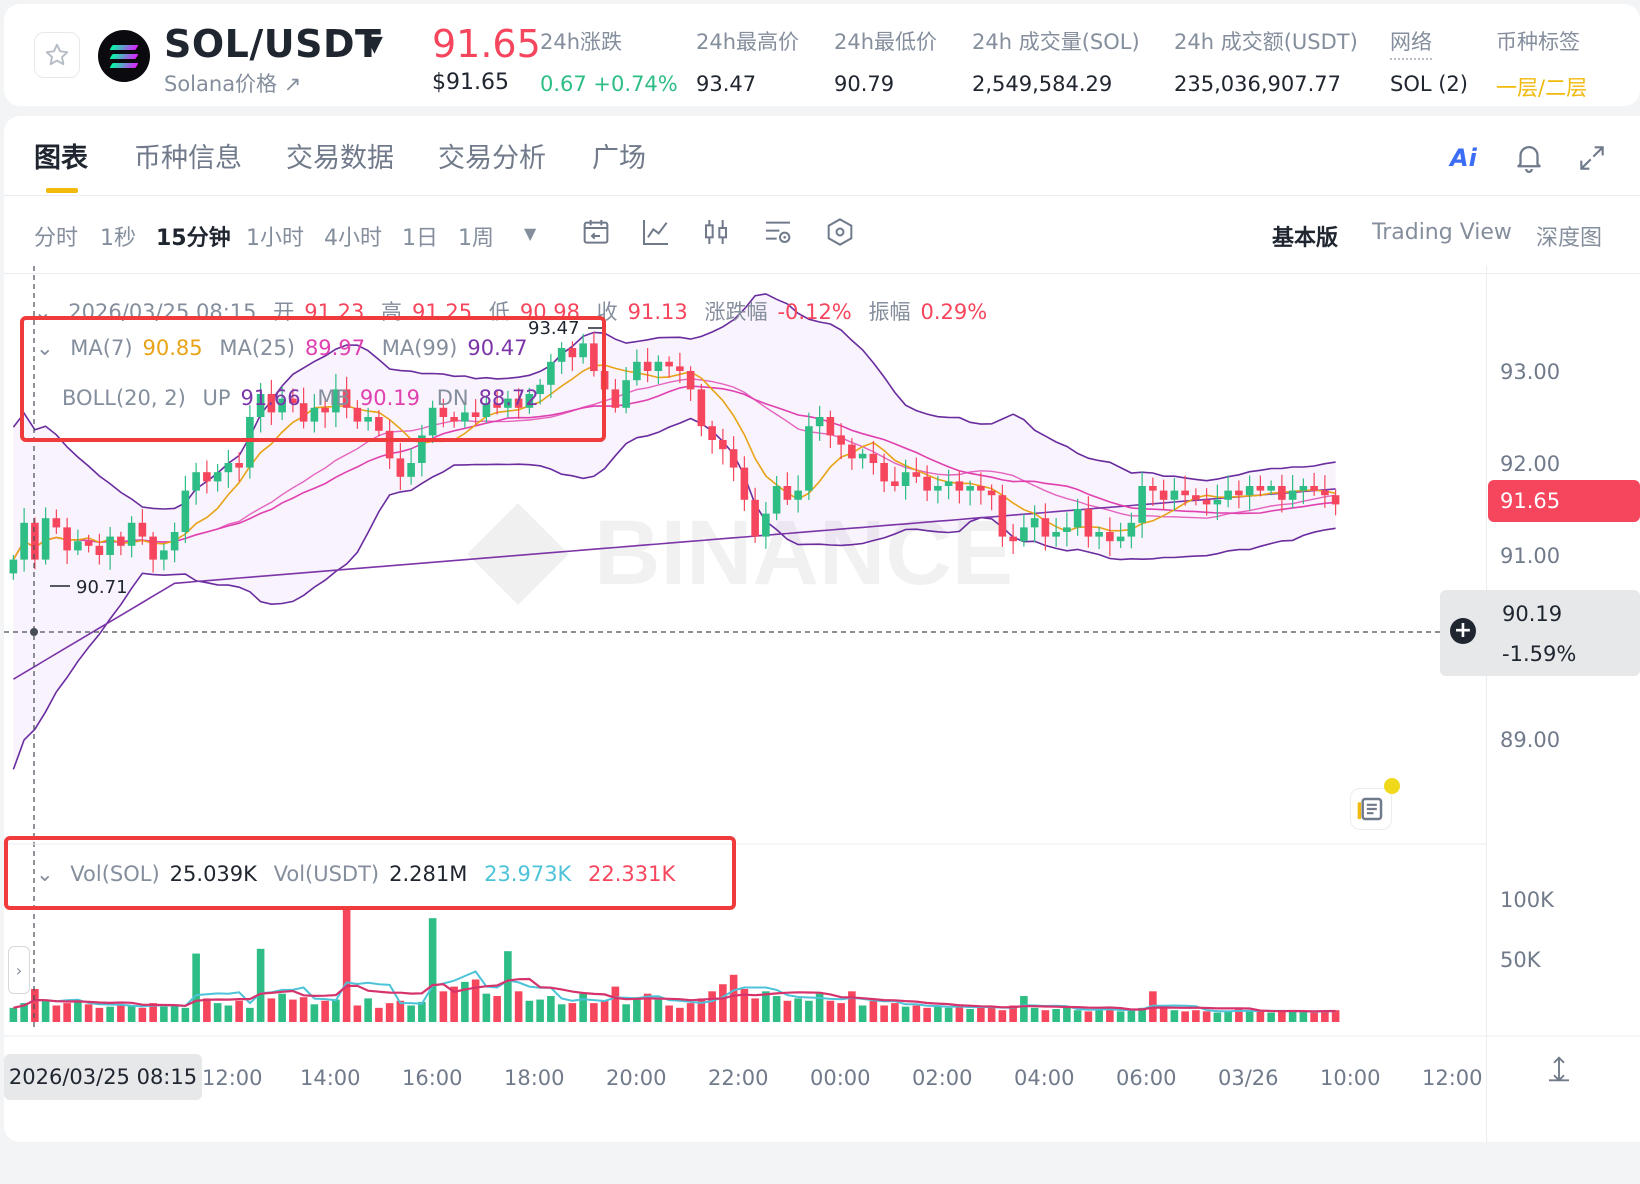 This screenshot has height=1184, width=1640. Describe the element at coordinates (1541, 64) in the screenshot. I see `stat-coin-tag: 币种标签 一层/二层` at that location.